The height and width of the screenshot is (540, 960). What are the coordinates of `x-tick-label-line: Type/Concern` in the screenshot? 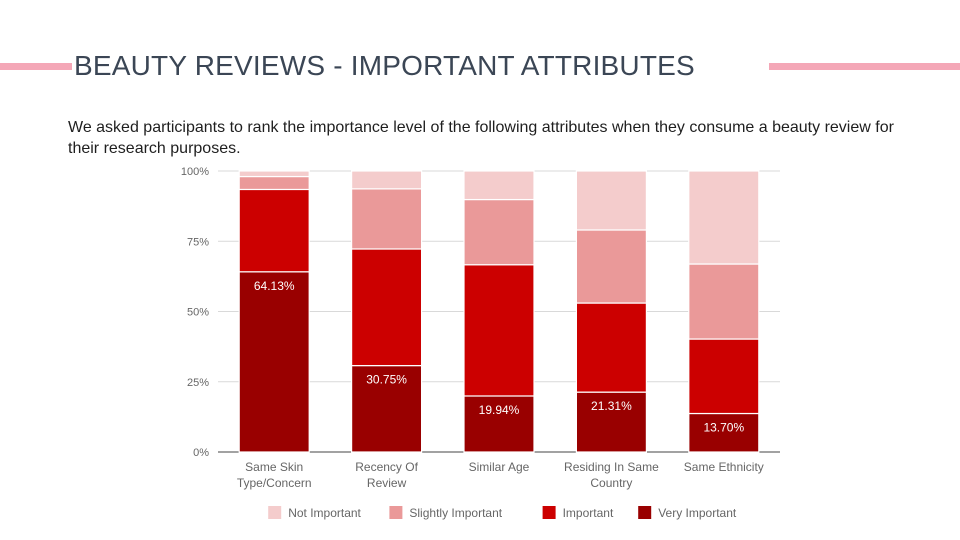 It's located at (274, 483).